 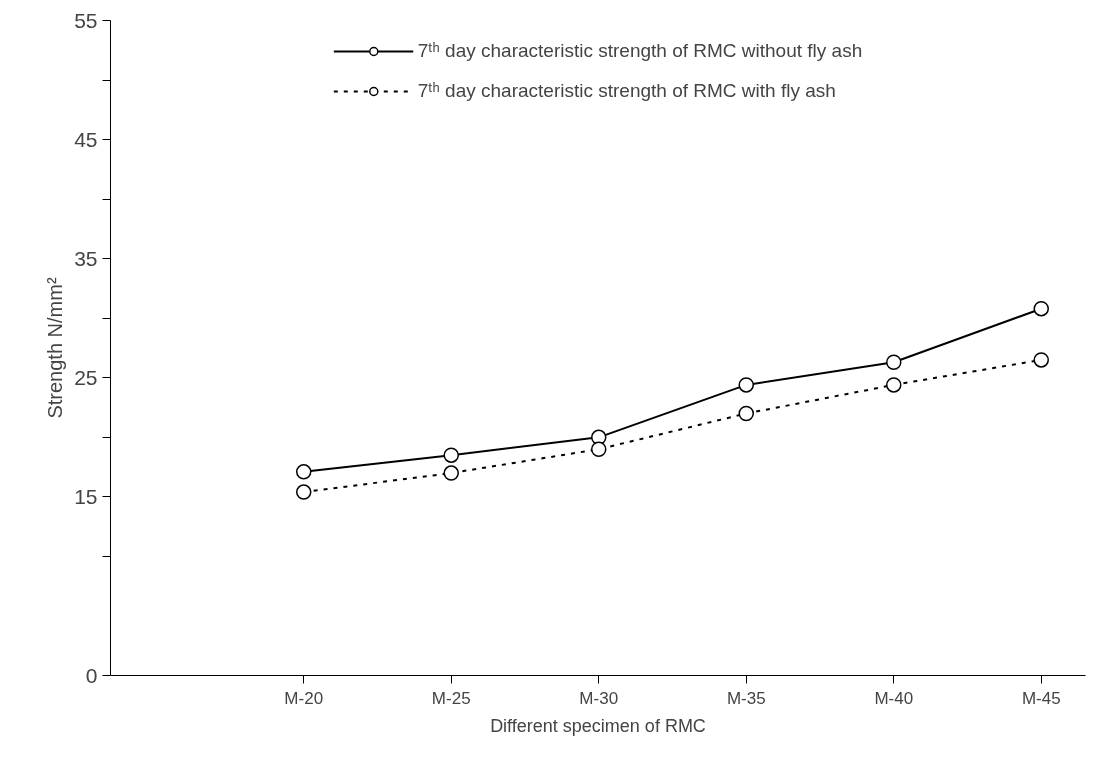 I want to click on legend-label: 7ᵗʰ day characteristic strength of RMC with fly ash, so click(x=626, y=91).